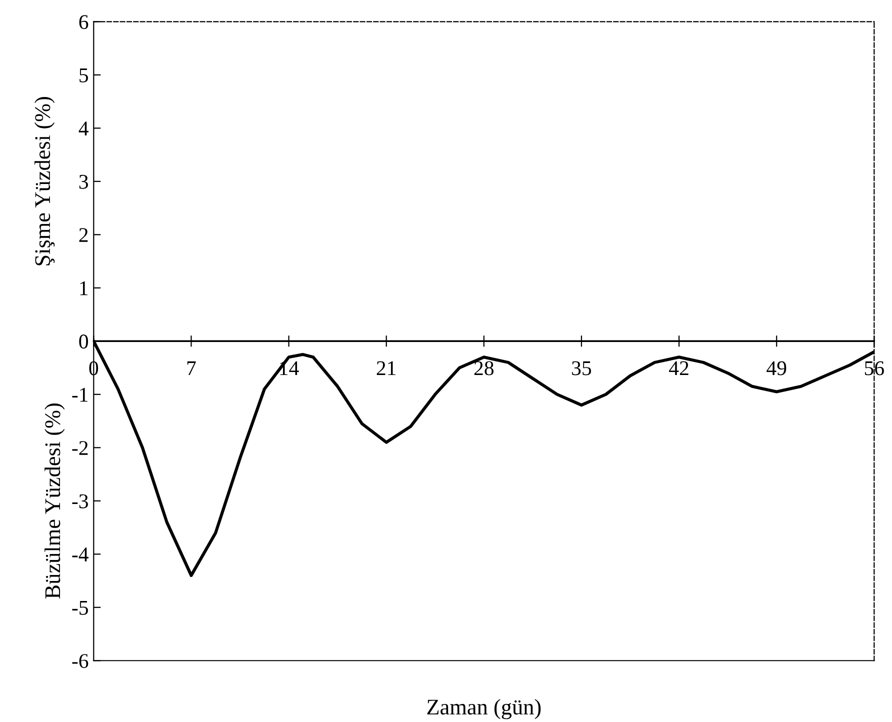 Image resolution: width=892 pixels, height=722 pixels. What do you see at coordinates (386, 368) in the screenshot?
I see `x-tick-label: 21` at bounding box center [386, 368].